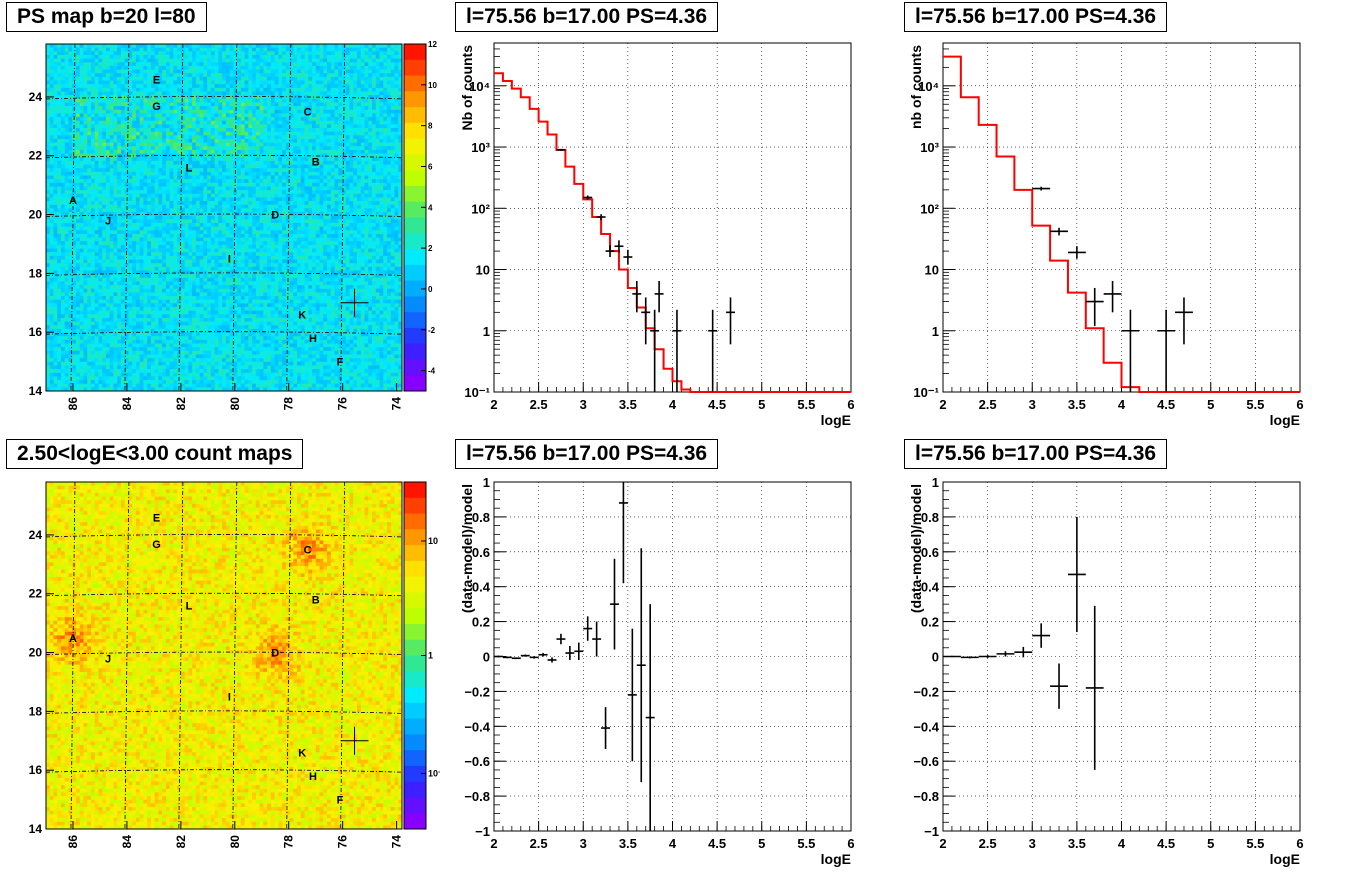 The image size is (1348, 881). Describe the element at coordinates (929, 147) in the screenshot. I see `y-tick-label: 10³` at that location.